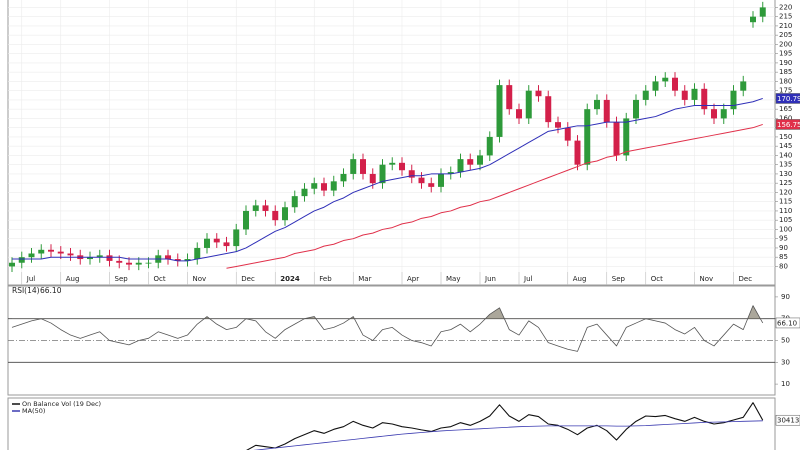 Image resolution: width=800 pixels, height=450 pixels. Describe the element at coordinates (785, 220) in the screenshot. I see `y-tick-label: 105` at that location.